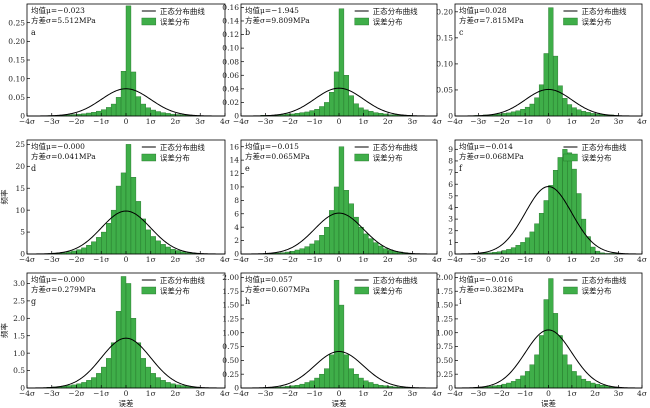 This screenshot has width=650, height=408. Describe the element at coordinates (450, 230) in the screenshot. I see `y-tick-label: 2` at that location.